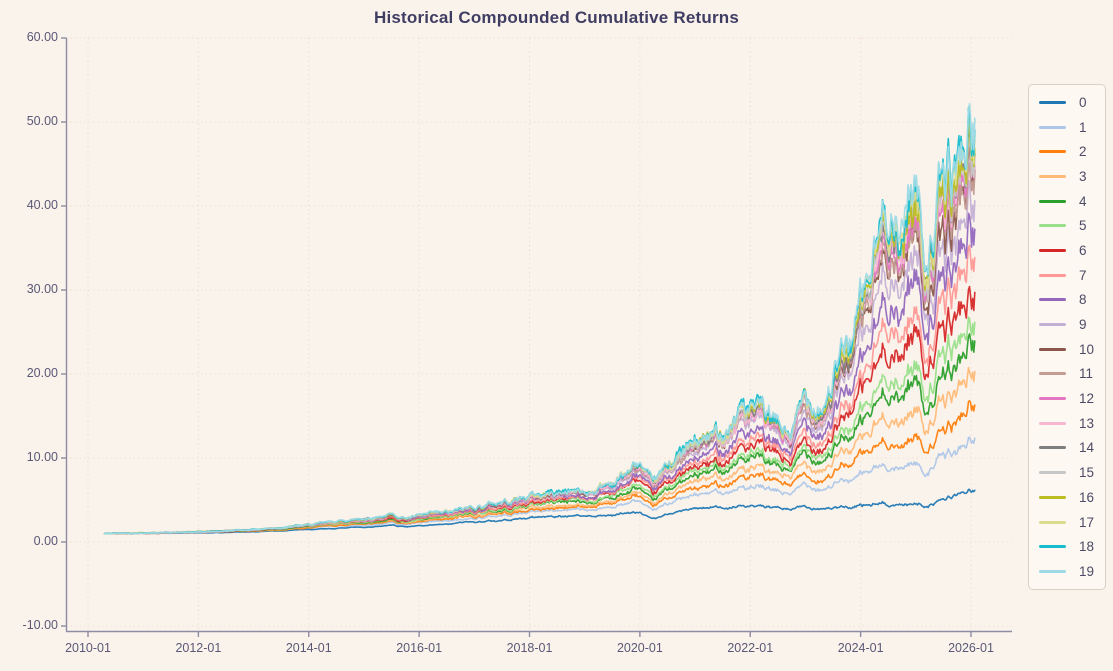  I want to click on legend-label: 19, so click(1087, 571).